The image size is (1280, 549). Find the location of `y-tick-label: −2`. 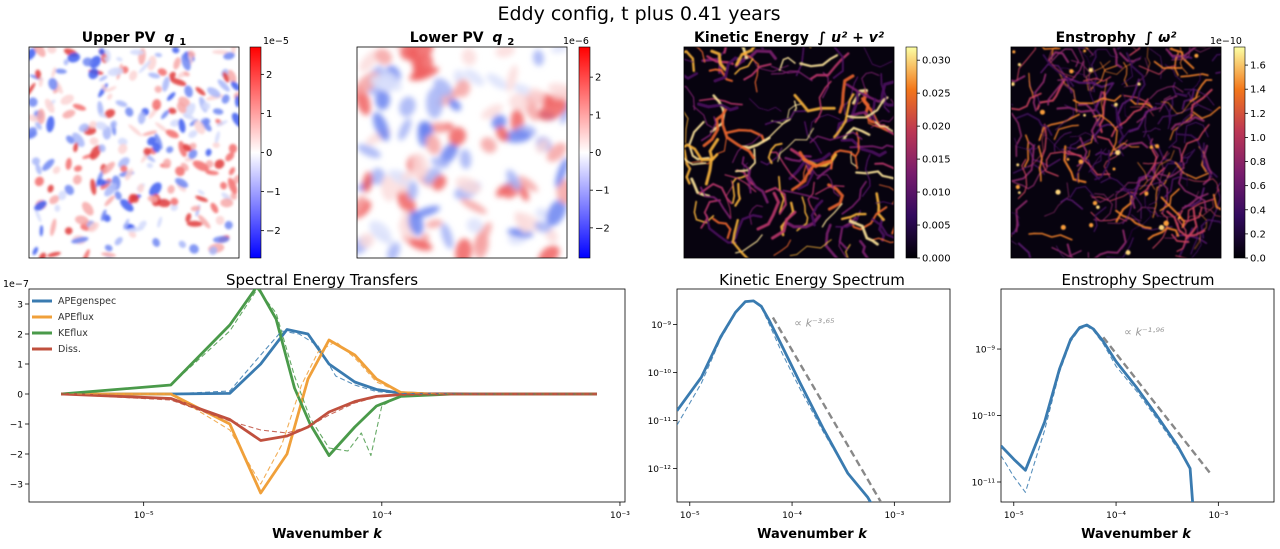

y-tick-label: −2 is located at coordinates (16, 456).